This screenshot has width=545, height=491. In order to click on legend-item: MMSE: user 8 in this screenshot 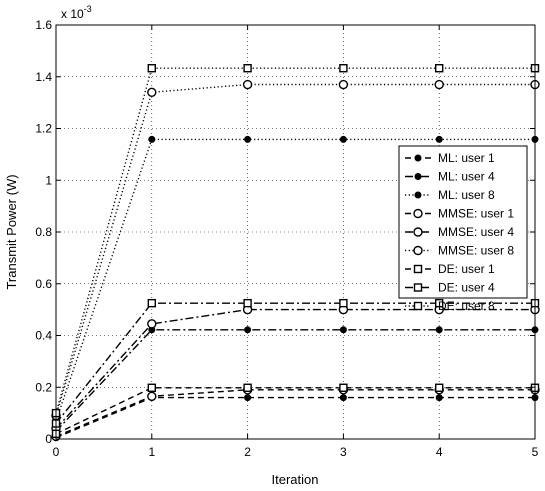, I will do `click(459, 251)`.